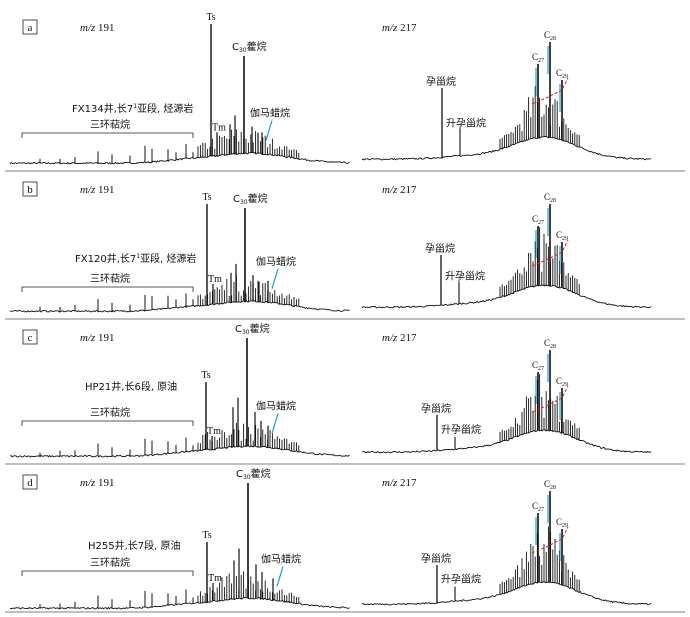  Describe the element at coordinates (135, 258) in the screenshot. I see `sample-label: FX120井,长71亚段, 烃源岩` at that location.